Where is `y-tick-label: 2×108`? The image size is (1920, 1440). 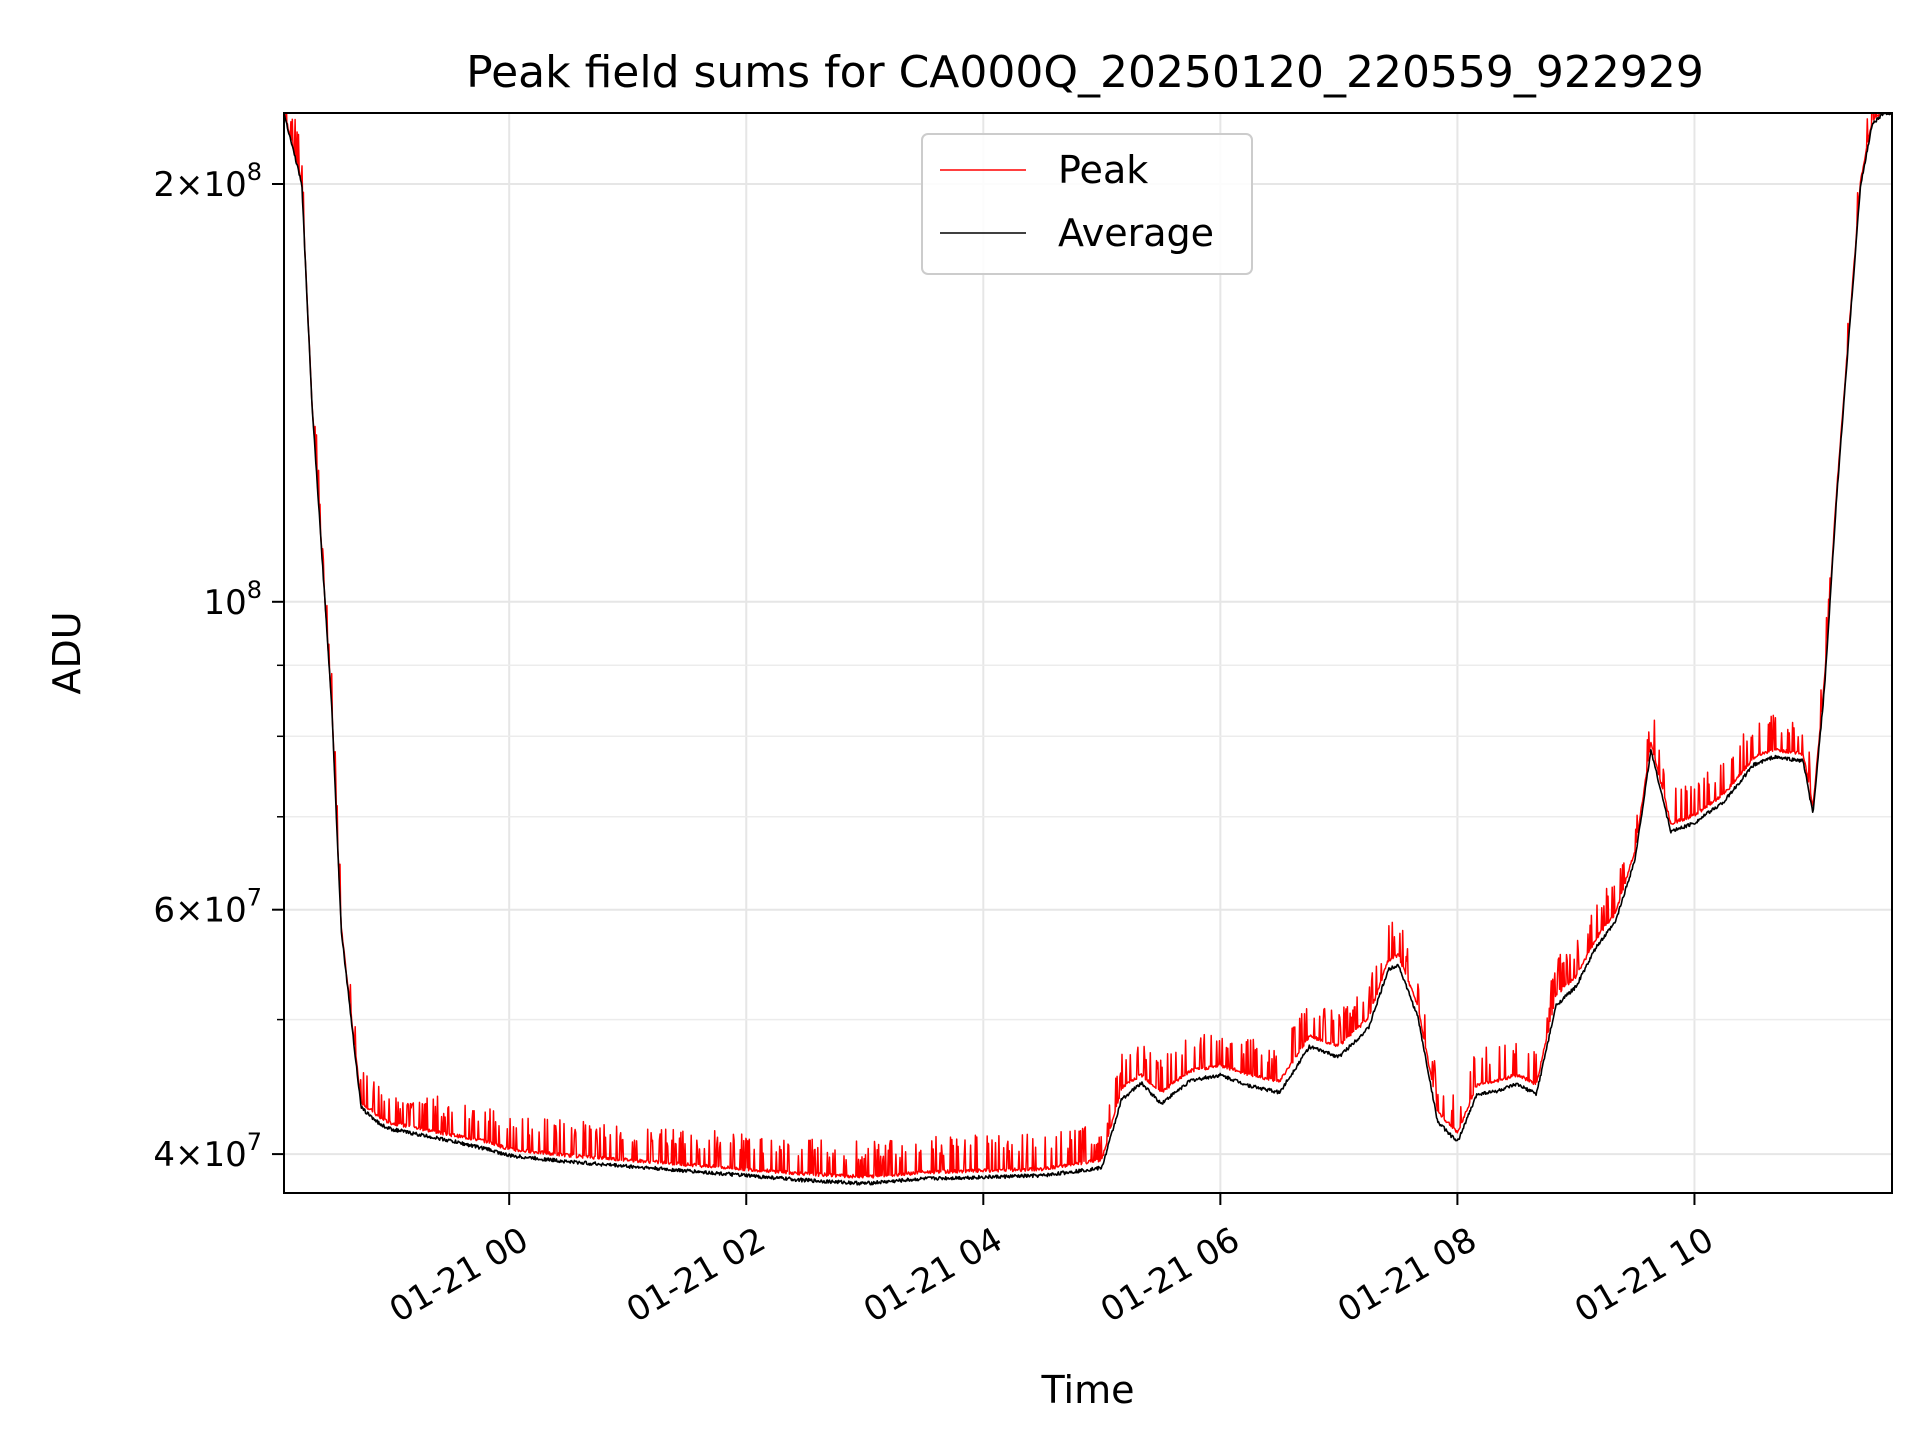
y-tick-label: 2×108 is located at coordinates (207, 181).